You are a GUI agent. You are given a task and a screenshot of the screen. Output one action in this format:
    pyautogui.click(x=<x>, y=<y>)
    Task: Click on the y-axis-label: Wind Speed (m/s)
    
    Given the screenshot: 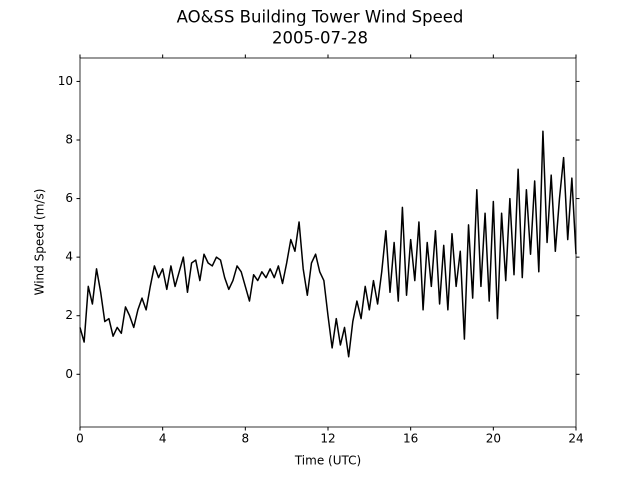 What is the action you would take?
    pyautogui.click(x=40, y=242)
    